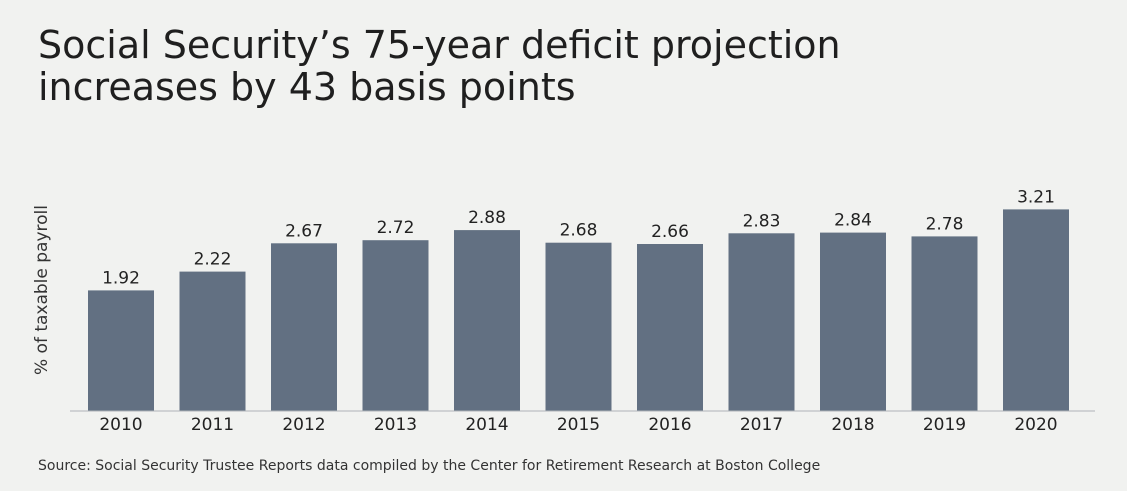 The height and width of the screenshot is (491, 1127). Describe the element at coordinates (1036, 310) in the screenshot. I see `bar-2020` at that location.